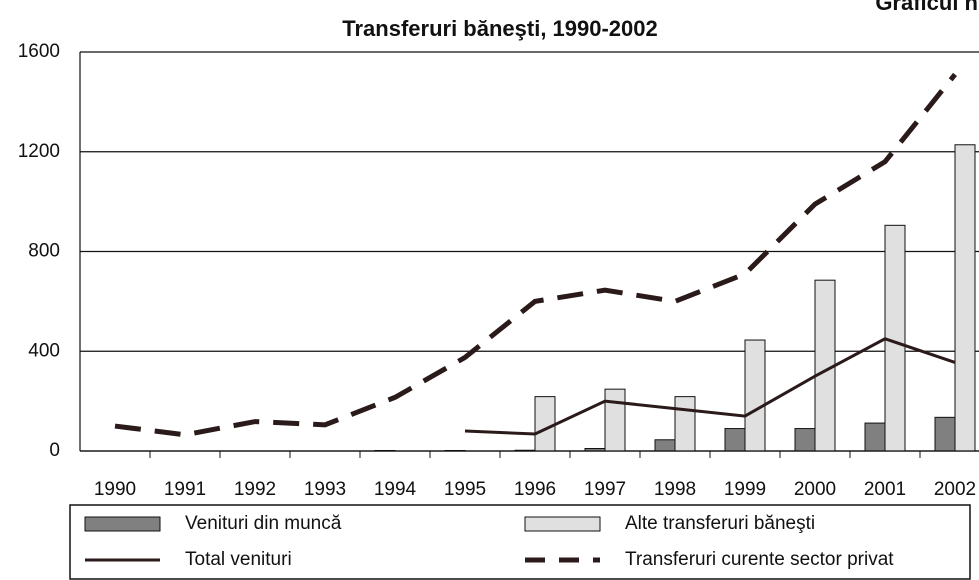 The width and height of the screenshot is (979, 580). Describe the element at coordinates (759, 559) in the screenshot. I see `legend-label: Transferuri curente sector privat` at that location.